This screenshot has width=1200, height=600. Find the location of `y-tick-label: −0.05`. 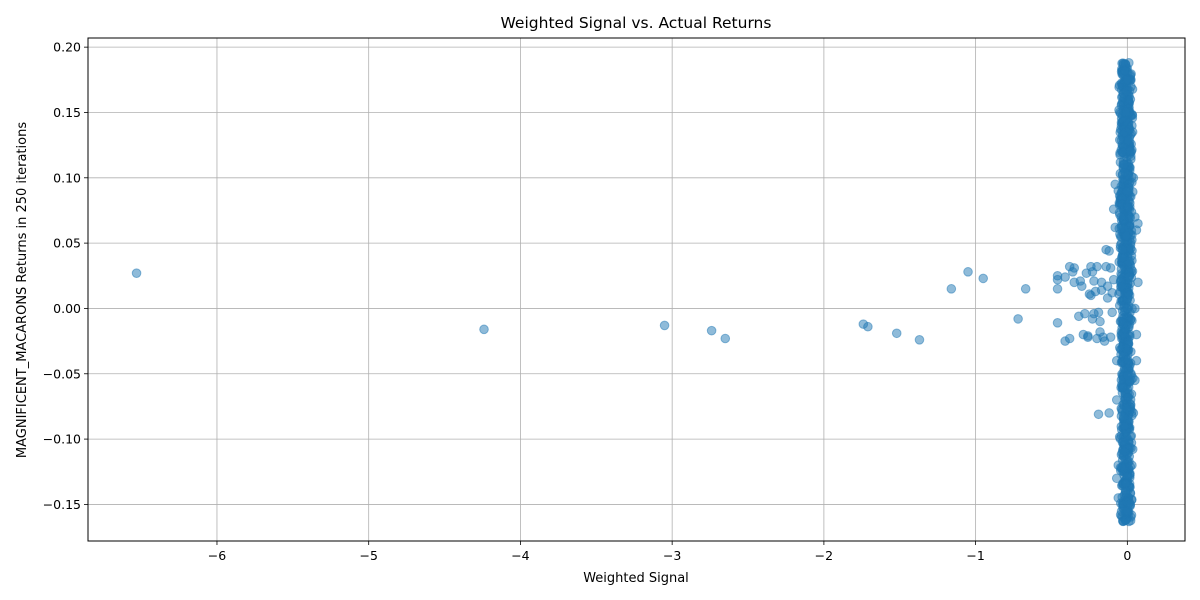

y-tick-label: −0.05 is located at coordinates (62, 373).